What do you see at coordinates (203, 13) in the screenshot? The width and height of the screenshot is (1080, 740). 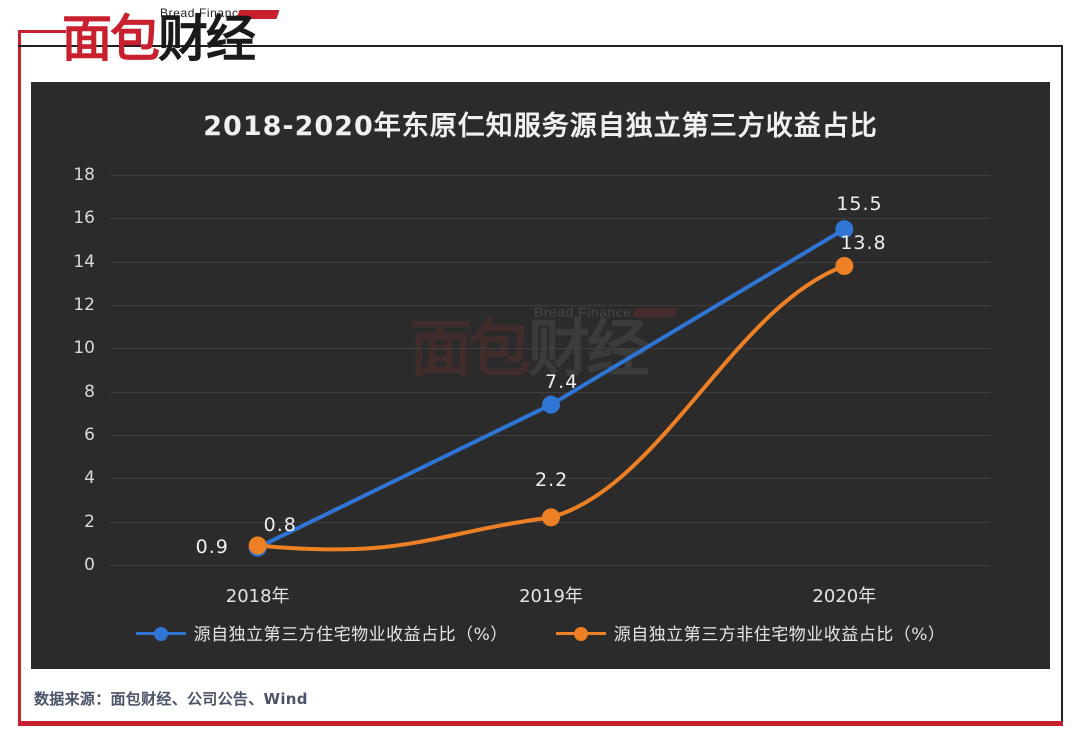 I see `brand-logo-english: Bread Finance` at bounding box center [203, 13].